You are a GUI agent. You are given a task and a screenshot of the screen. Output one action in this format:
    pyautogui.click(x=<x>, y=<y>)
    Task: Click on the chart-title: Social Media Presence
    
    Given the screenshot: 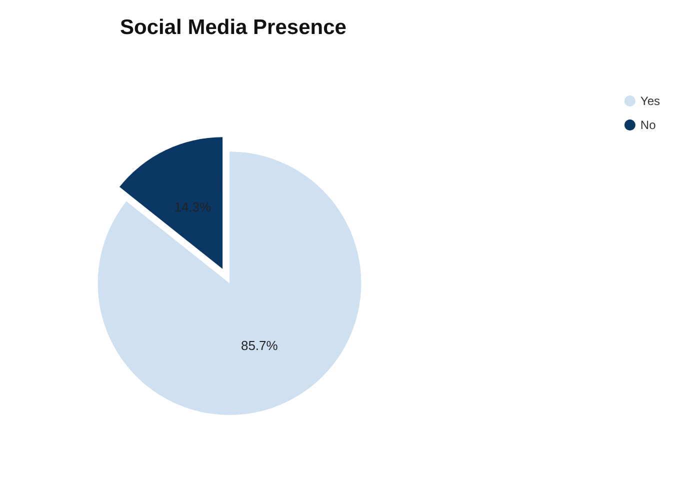 What is the action you would take?
    pyautogui.click(x=233, y=27)
    